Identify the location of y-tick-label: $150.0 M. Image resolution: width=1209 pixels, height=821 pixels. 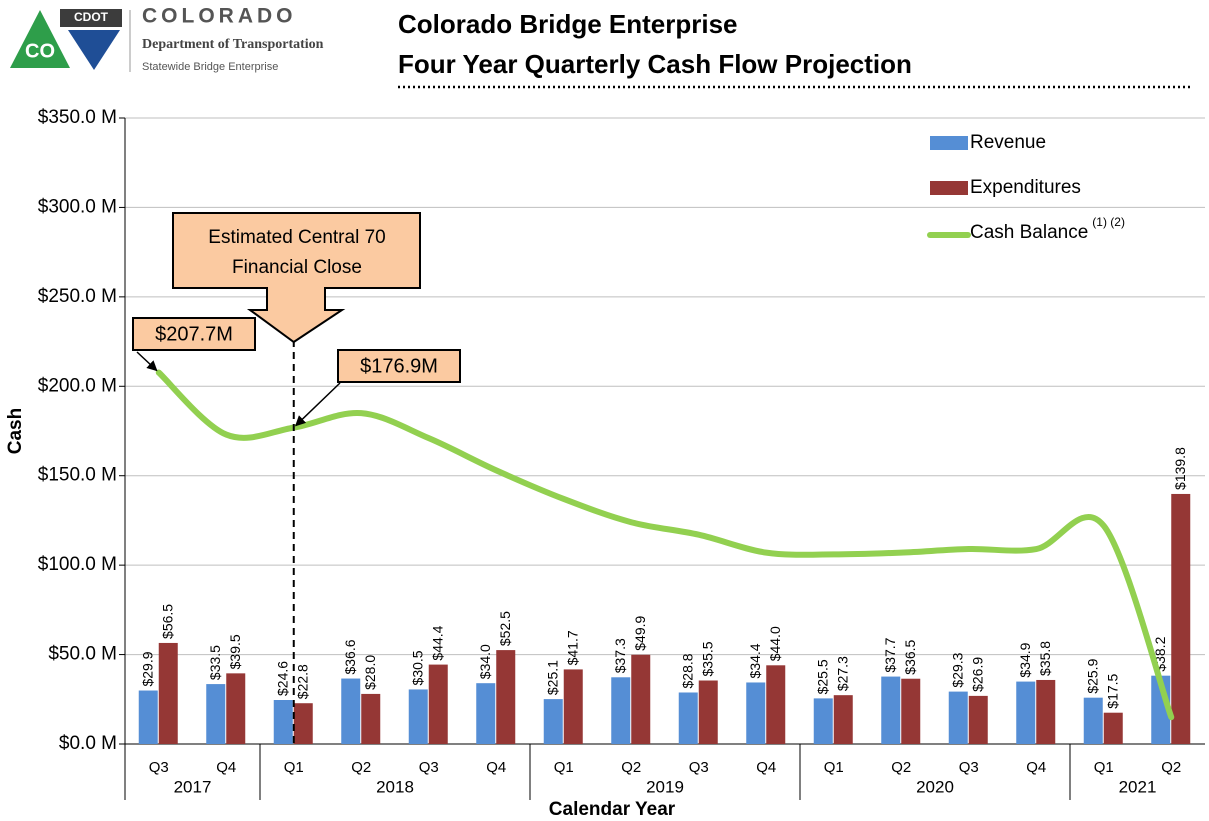
(77, 475).